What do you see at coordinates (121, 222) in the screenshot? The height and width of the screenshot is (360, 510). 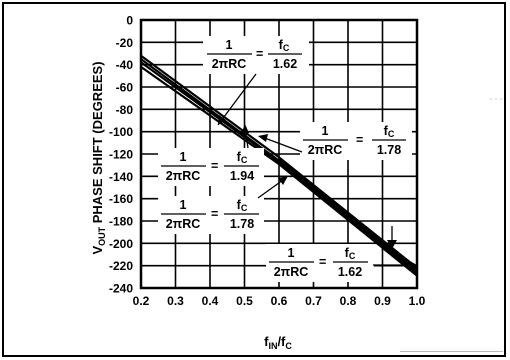 I see `y-tick-label: -180` at bounding box center [121, 222].